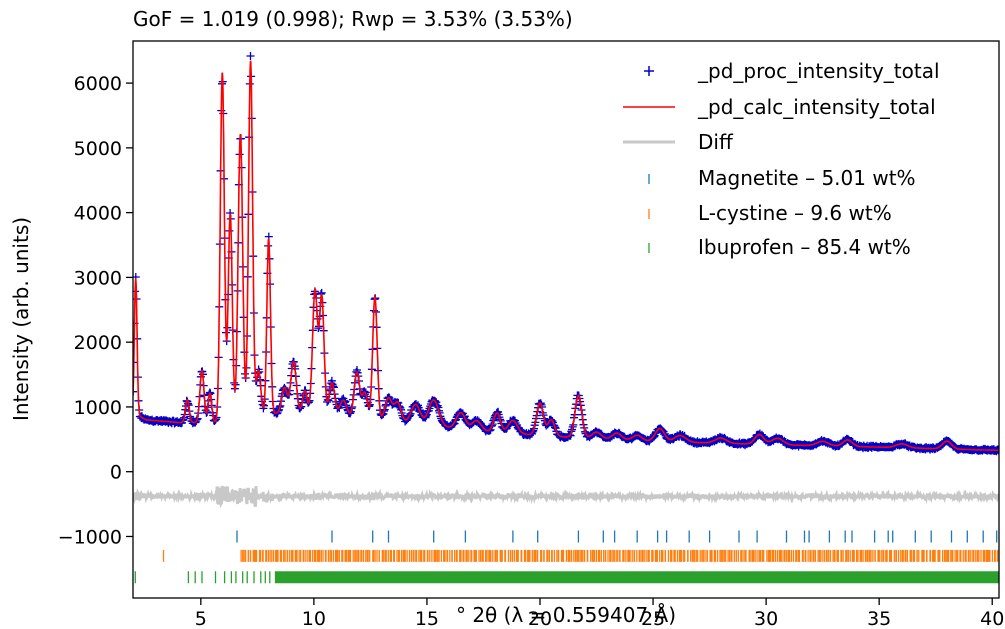  What do you see at coordinates (566, 615) in the screenshot?
I see `x-axis-label: ° 2θ (λ = 0.559407 Å)` at bounding box center [566, 615].